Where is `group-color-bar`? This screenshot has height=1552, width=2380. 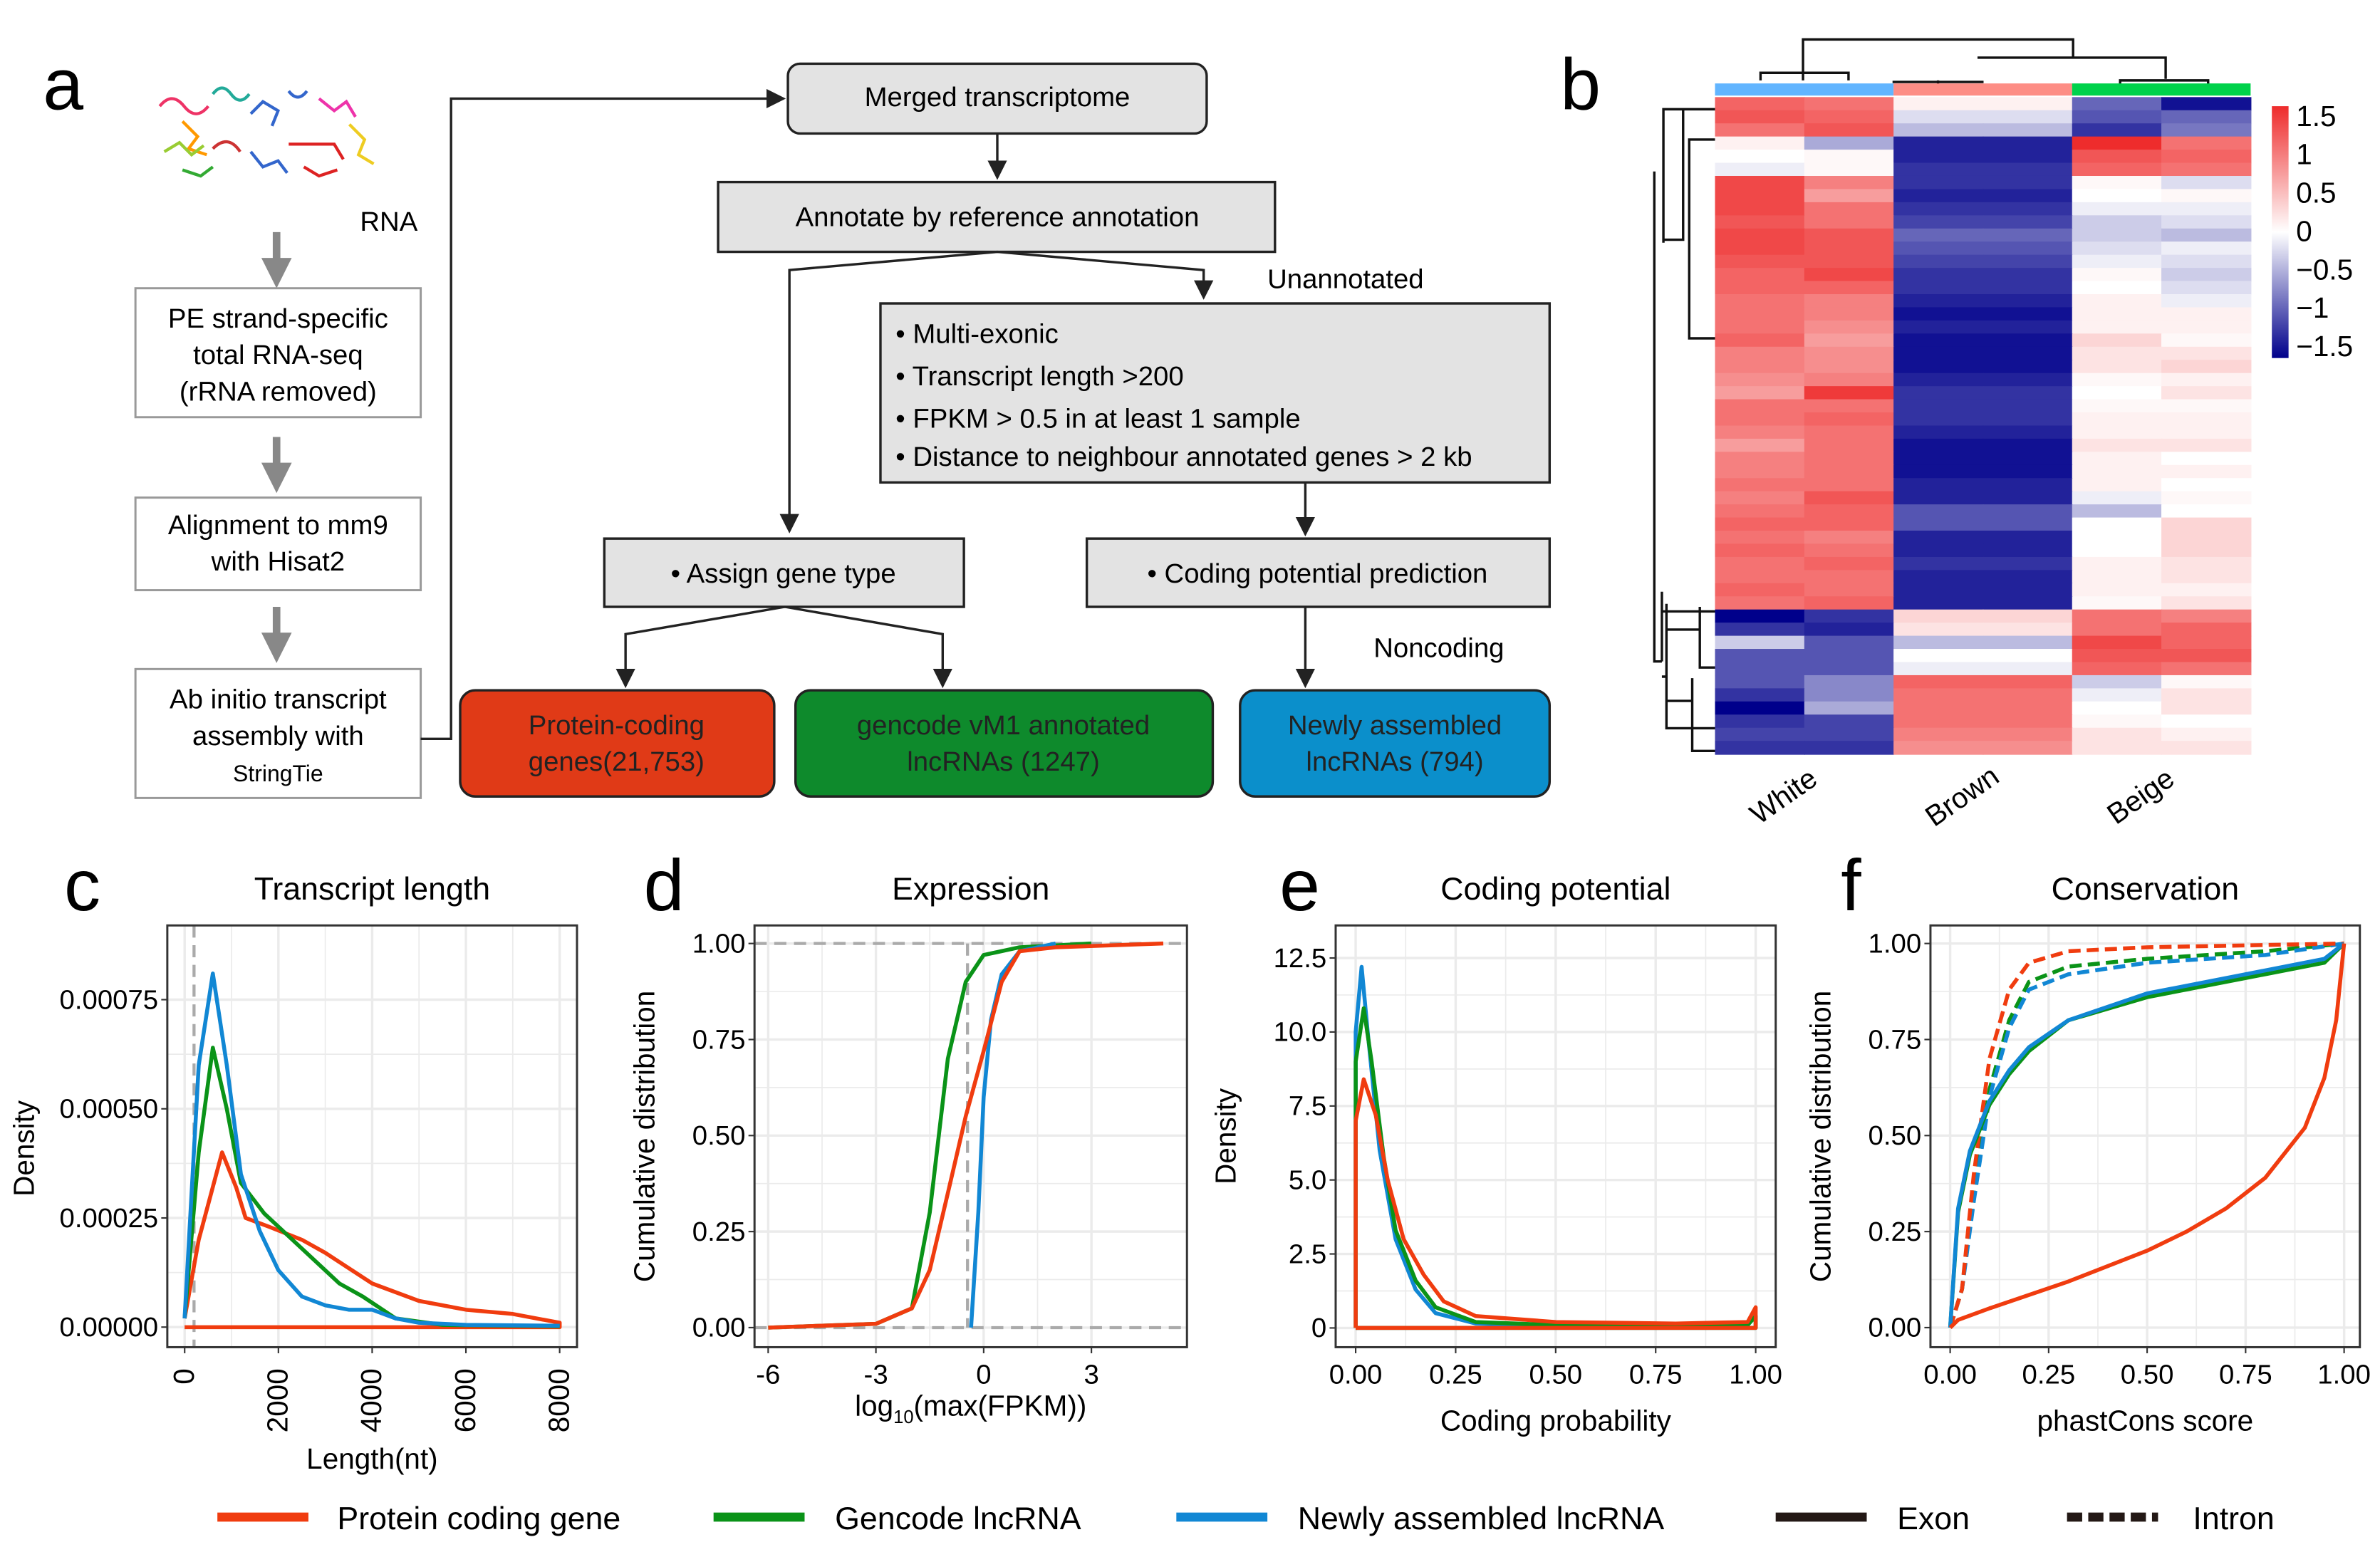
group-color-bar is located at coordinates (1983, 89).